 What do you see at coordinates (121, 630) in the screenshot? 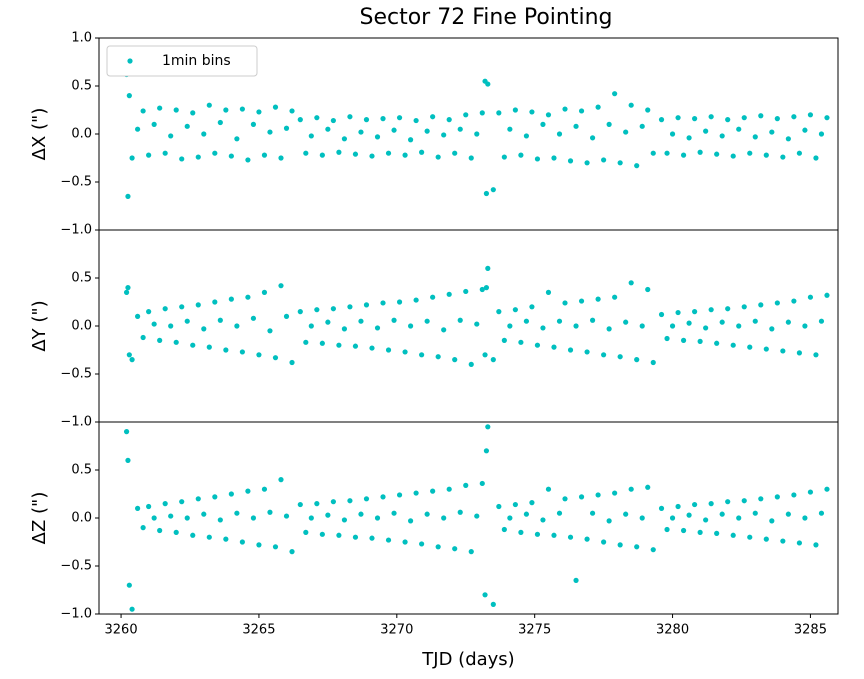
I see `x-tick-label: 3260` at bounding box center [121, 630].